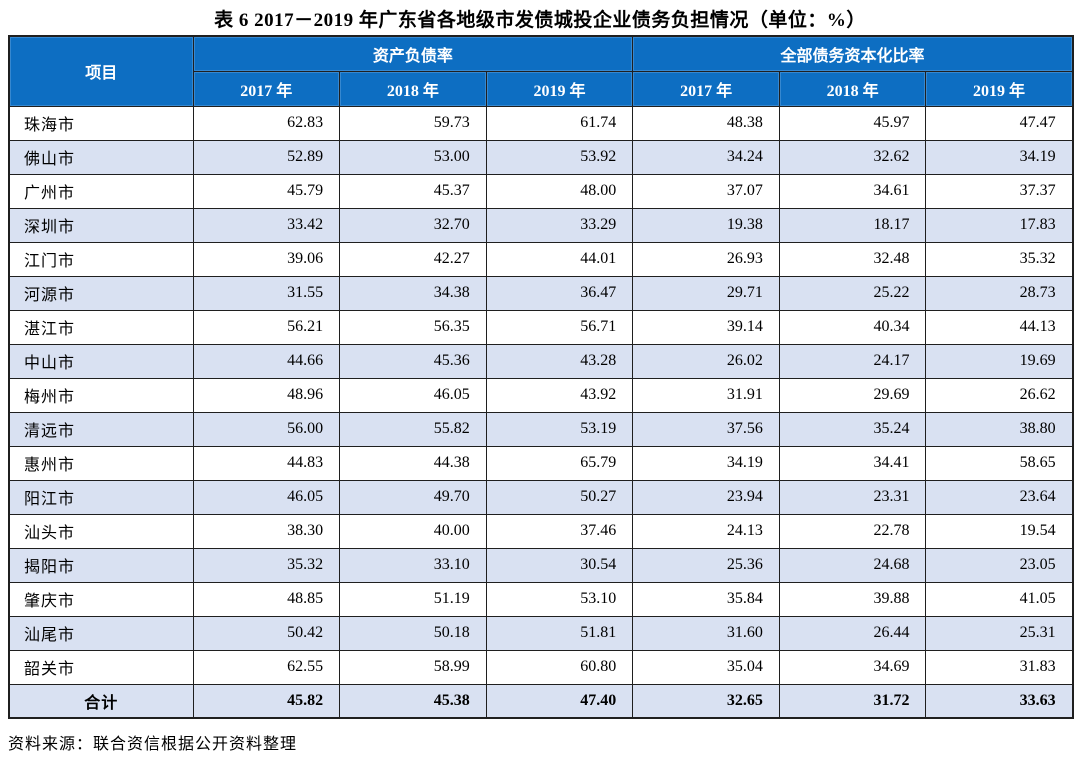 This screenshot has width=1080, height=768. What do you see at coordinates (101, 463) in the screenshot?
I see `city-name-cell: 惠州市` at bounding box center [101, 463].